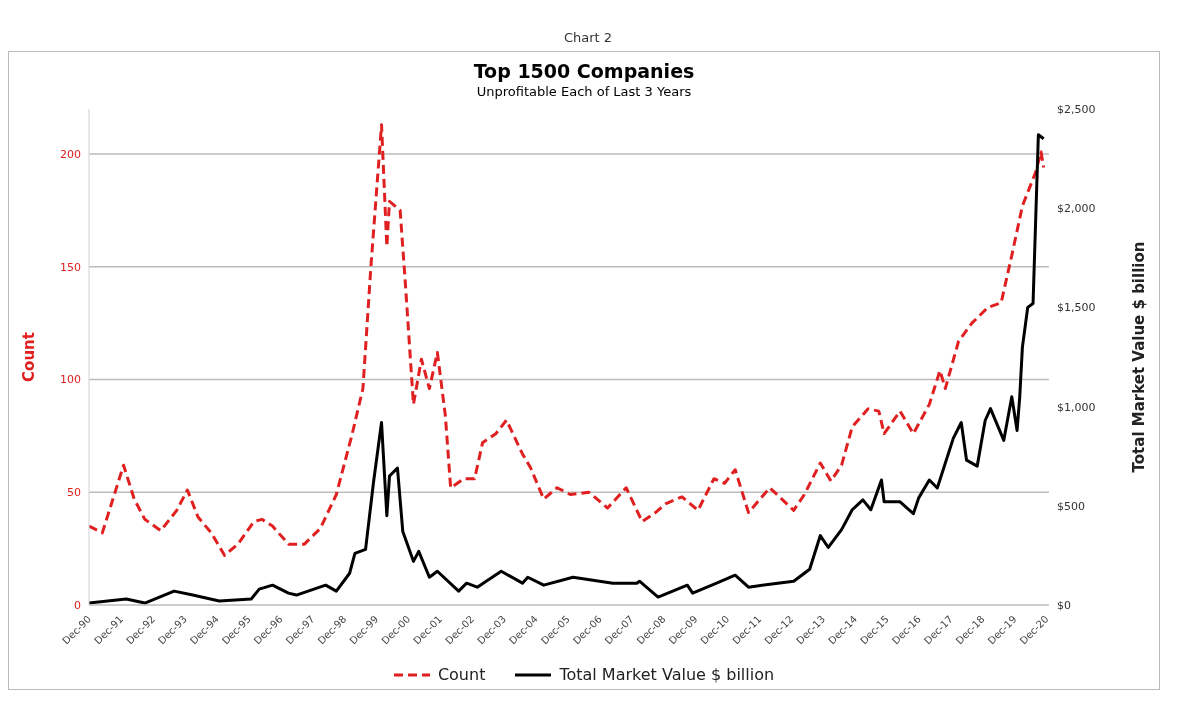 This screenshot has height=725, width=1177. Describe the element at coordinates (74, 493) in the screenshot. I see `y-tick-label: 50` at that location.